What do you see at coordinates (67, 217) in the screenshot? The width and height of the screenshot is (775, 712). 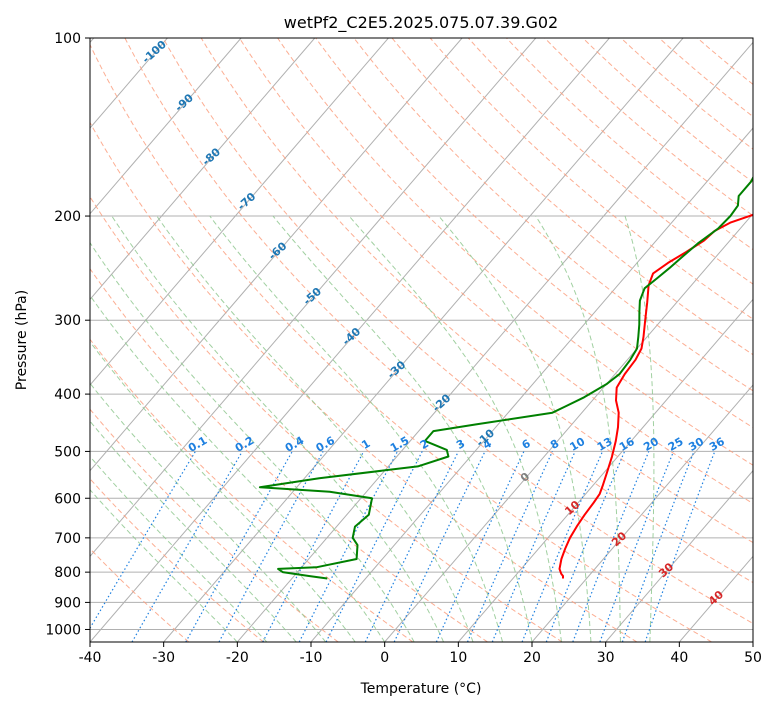 I see `y-tick-label: 200` at bounding box center [67, 217].